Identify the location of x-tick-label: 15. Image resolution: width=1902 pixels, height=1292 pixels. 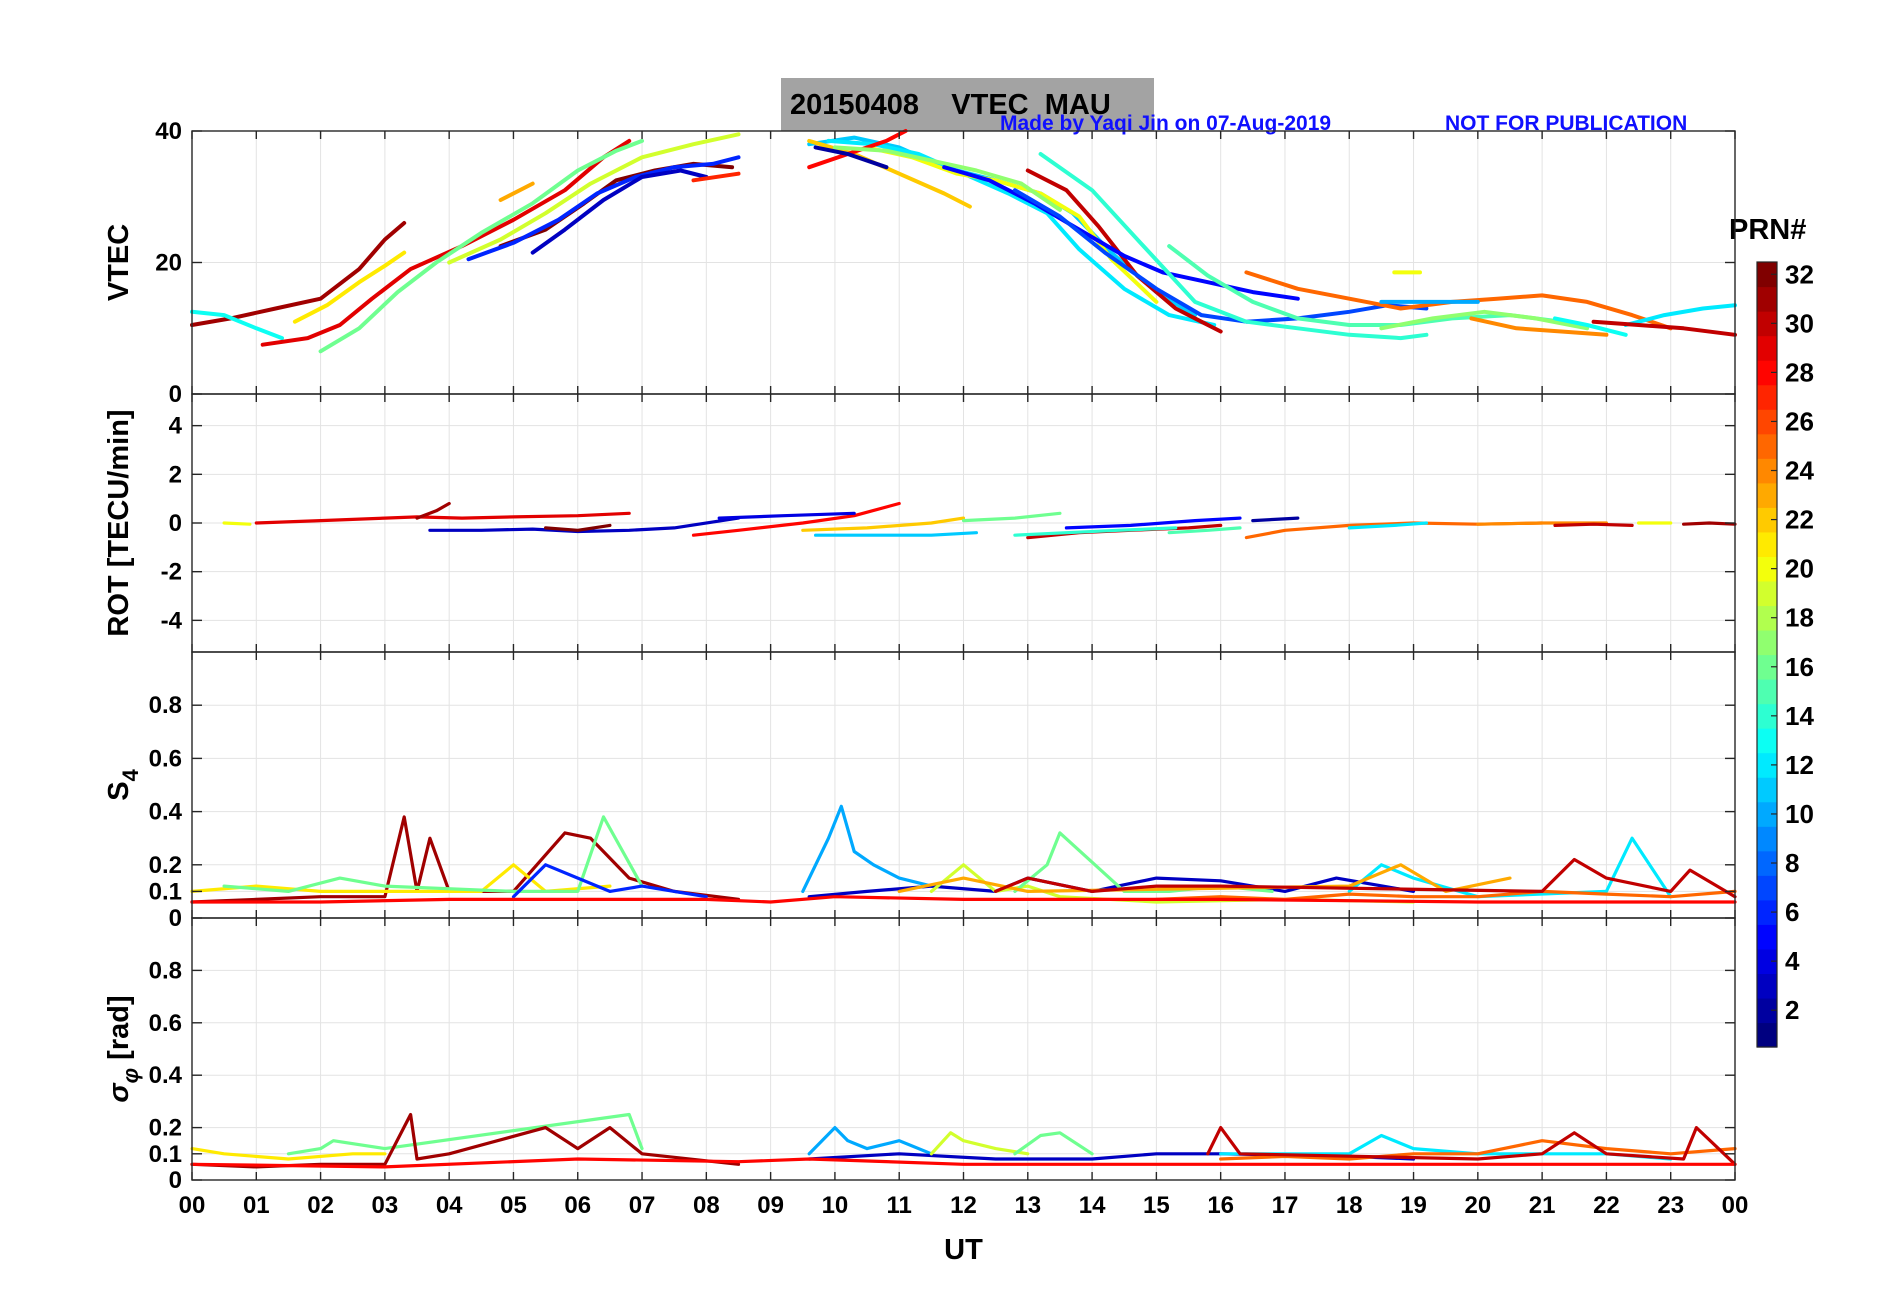
(1156, 1205).